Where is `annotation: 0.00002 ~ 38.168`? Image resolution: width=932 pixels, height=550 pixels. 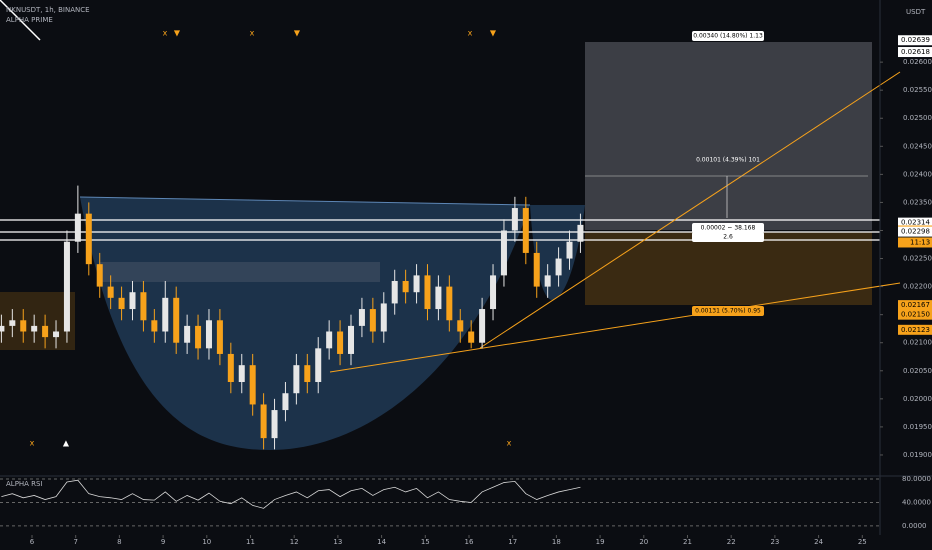 annotation: 0.00002 ~ 38.168 is located at coordinates (728, 228).